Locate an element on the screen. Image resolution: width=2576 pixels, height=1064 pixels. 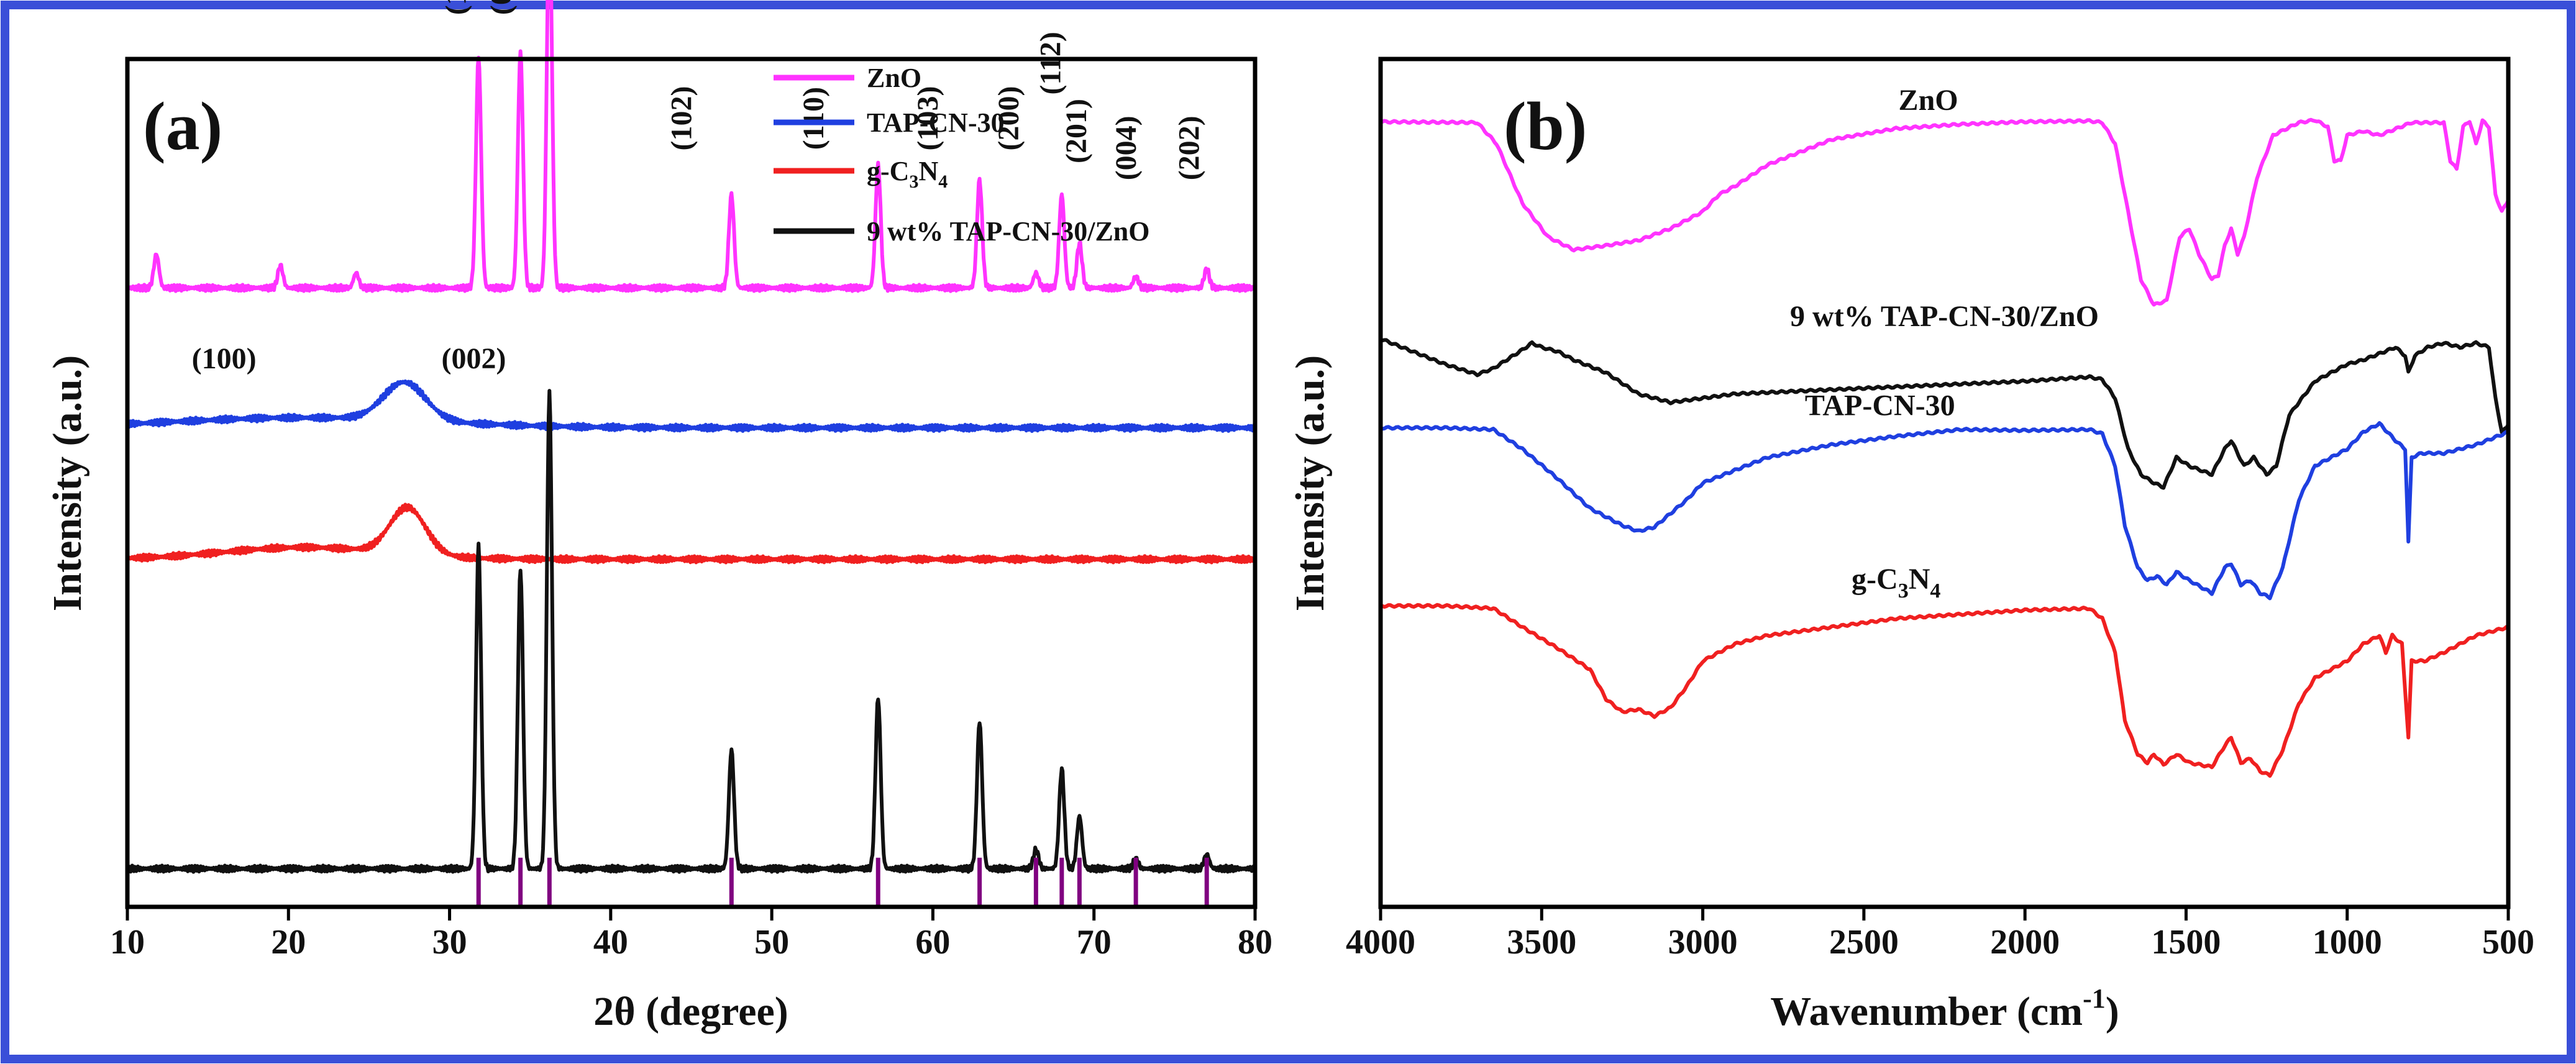
legend-label-composite: 9 wt% TAP-CN-30/ZnO is located at coordinates (1008, 231).